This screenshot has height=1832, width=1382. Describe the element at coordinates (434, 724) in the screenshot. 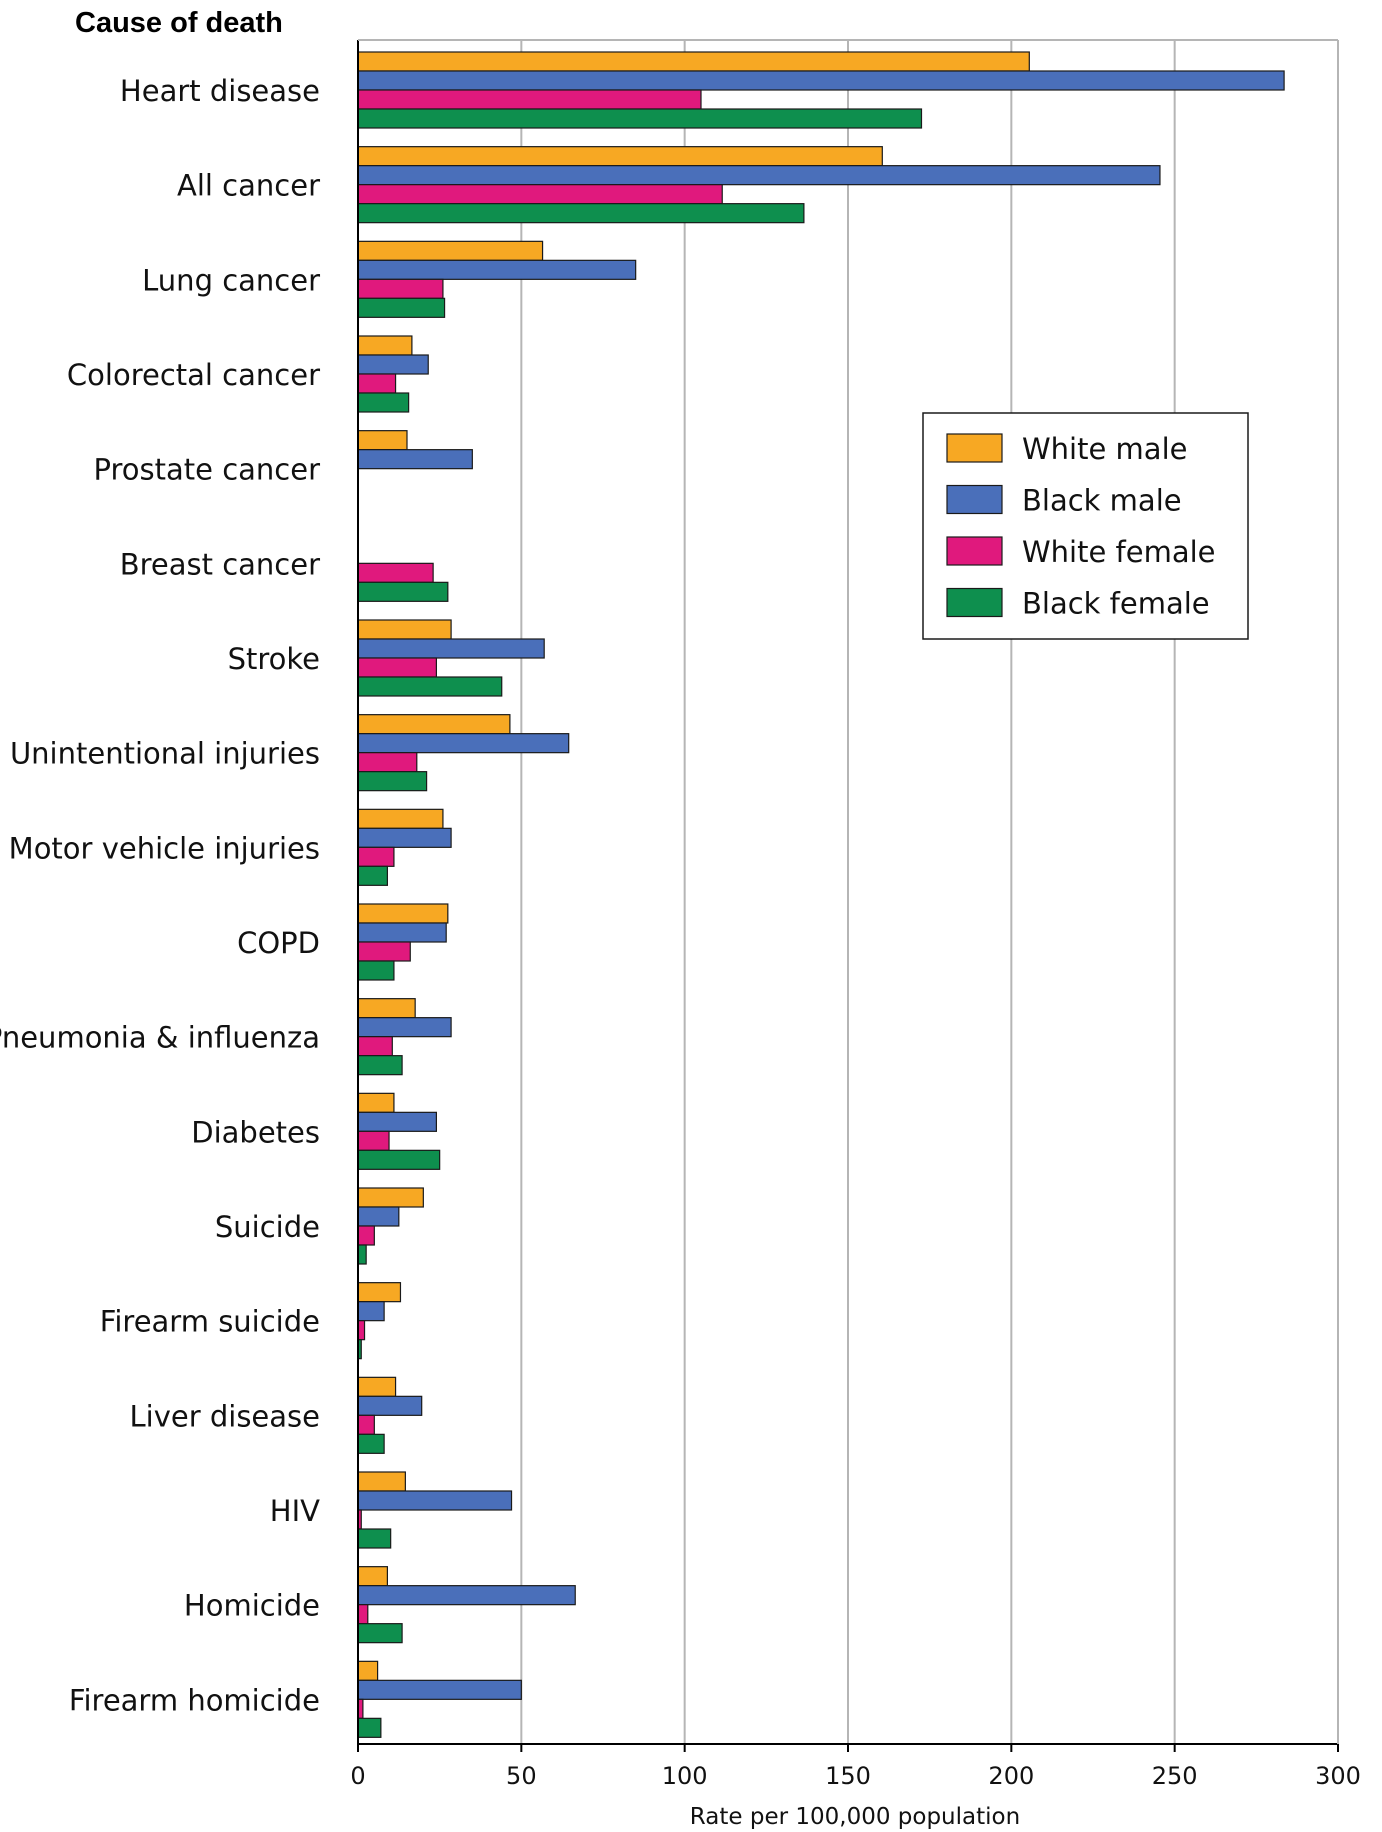

I see `bar-white-male-unintentional-injuries` at that location.